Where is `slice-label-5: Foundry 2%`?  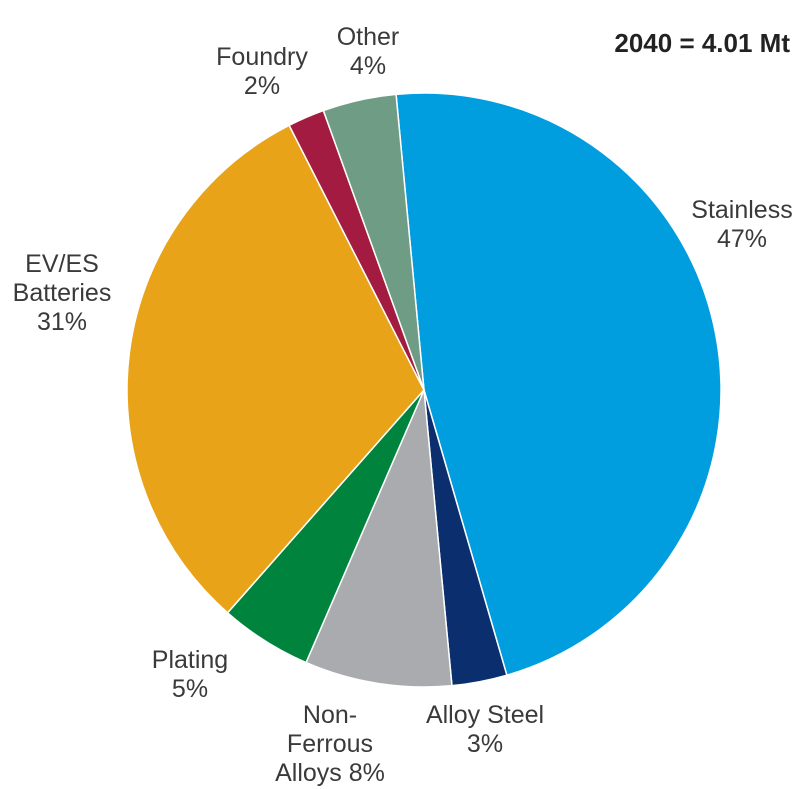 slice-label-5: Foundry 2% is located at coordinates (262, 71).